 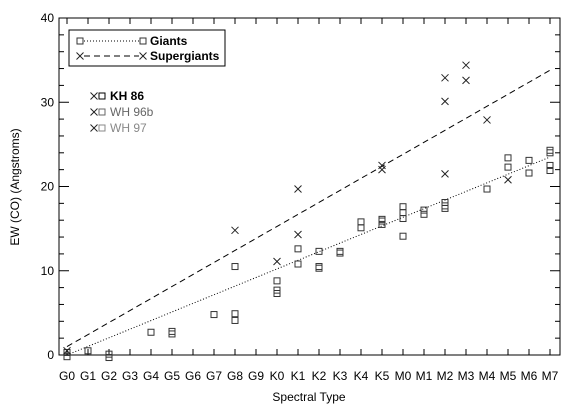 I want to click on source-item-1: WH 96b, so click(x=122, y=112).